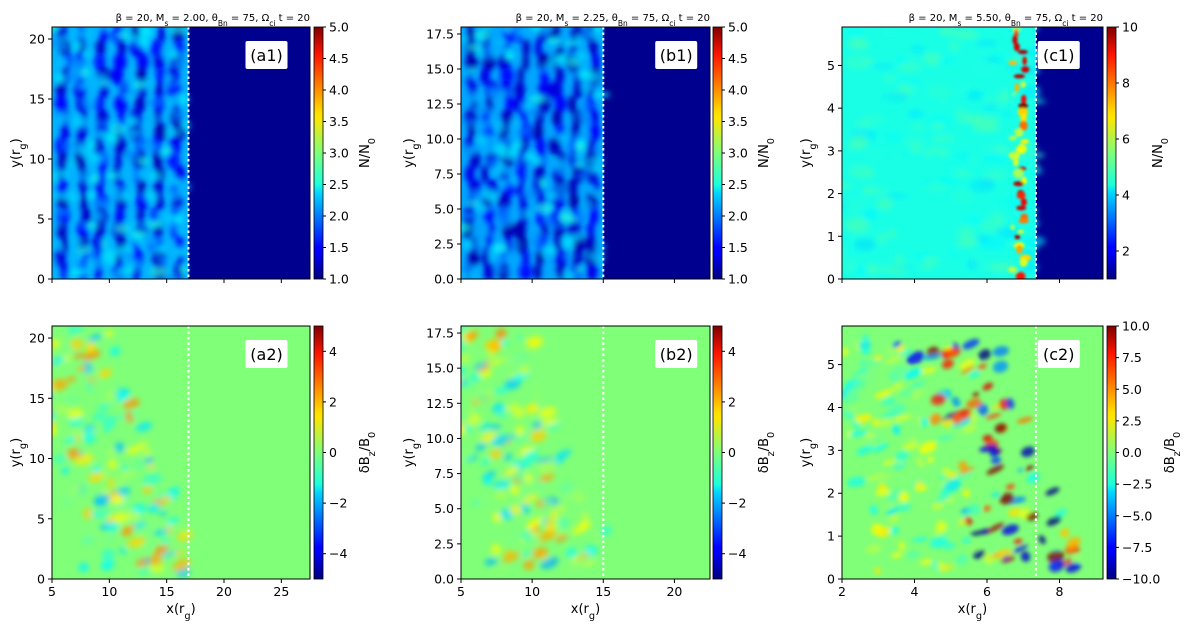 The image size is (1200, 627). I want to click on colorbar-tick-label: 1.5, so click(738, 247).